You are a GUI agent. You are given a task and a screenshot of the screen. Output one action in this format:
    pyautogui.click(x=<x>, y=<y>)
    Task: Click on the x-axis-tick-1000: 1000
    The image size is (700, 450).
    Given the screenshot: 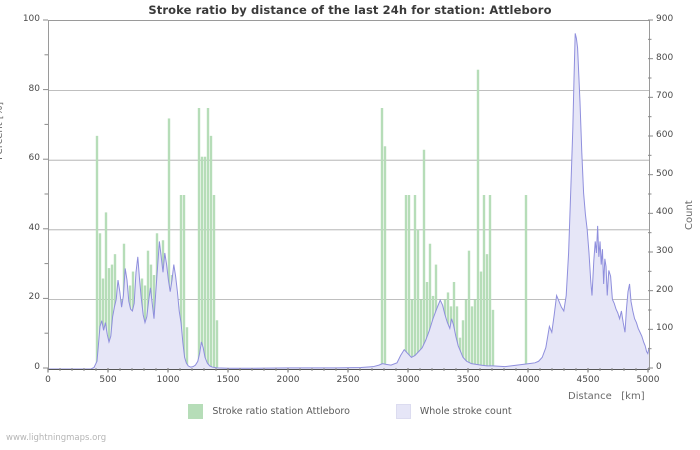 What is the action you would take?
    pyautogui.click(x=168, y=380)
    